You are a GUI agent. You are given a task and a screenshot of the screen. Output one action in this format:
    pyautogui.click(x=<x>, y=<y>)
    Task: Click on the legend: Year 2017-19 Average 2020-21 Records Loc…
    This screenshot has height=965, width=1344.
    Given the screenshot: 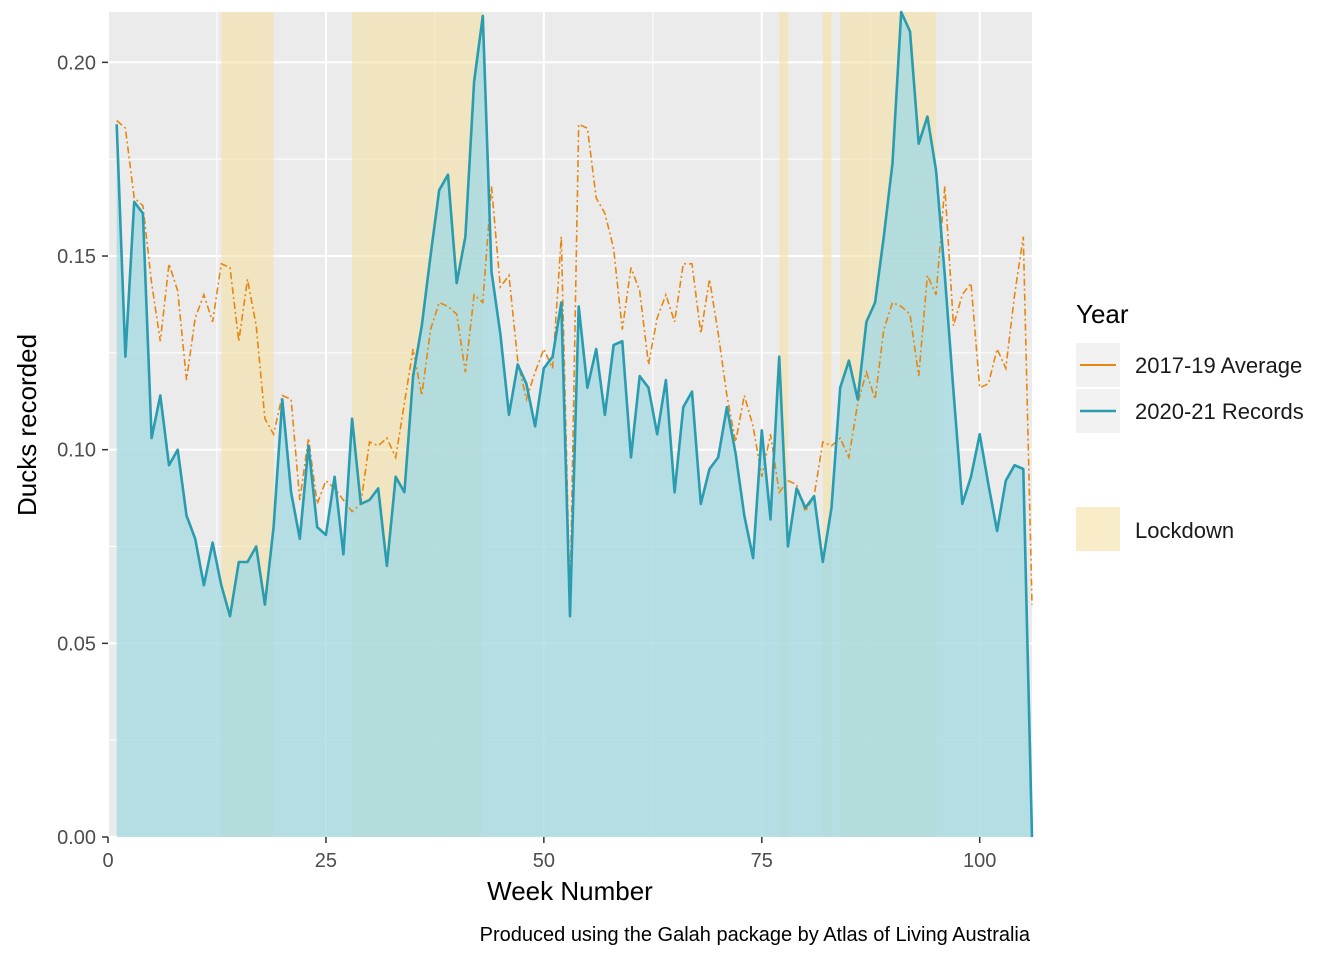 What is the action you would take?
    pyautogui.click(x=1190, y=425)
    